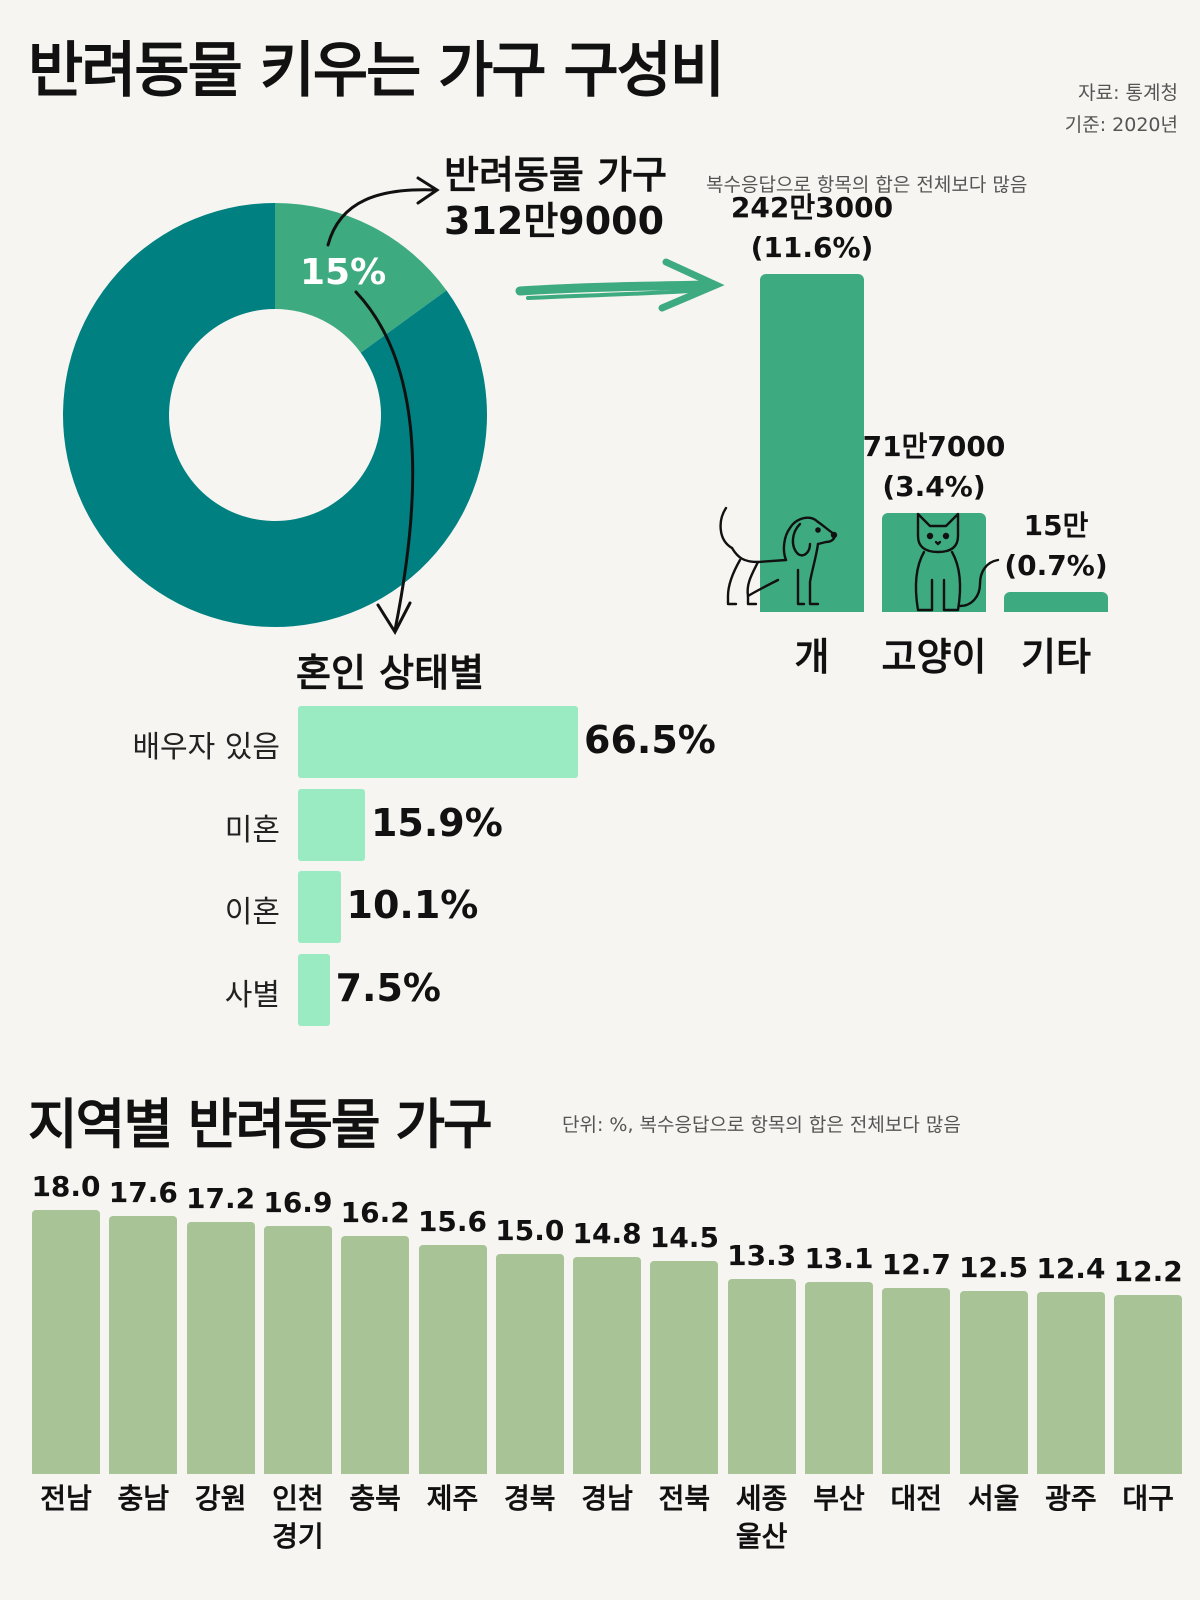  I want to click on region-category-label: 대구, so click(1148, 1499).